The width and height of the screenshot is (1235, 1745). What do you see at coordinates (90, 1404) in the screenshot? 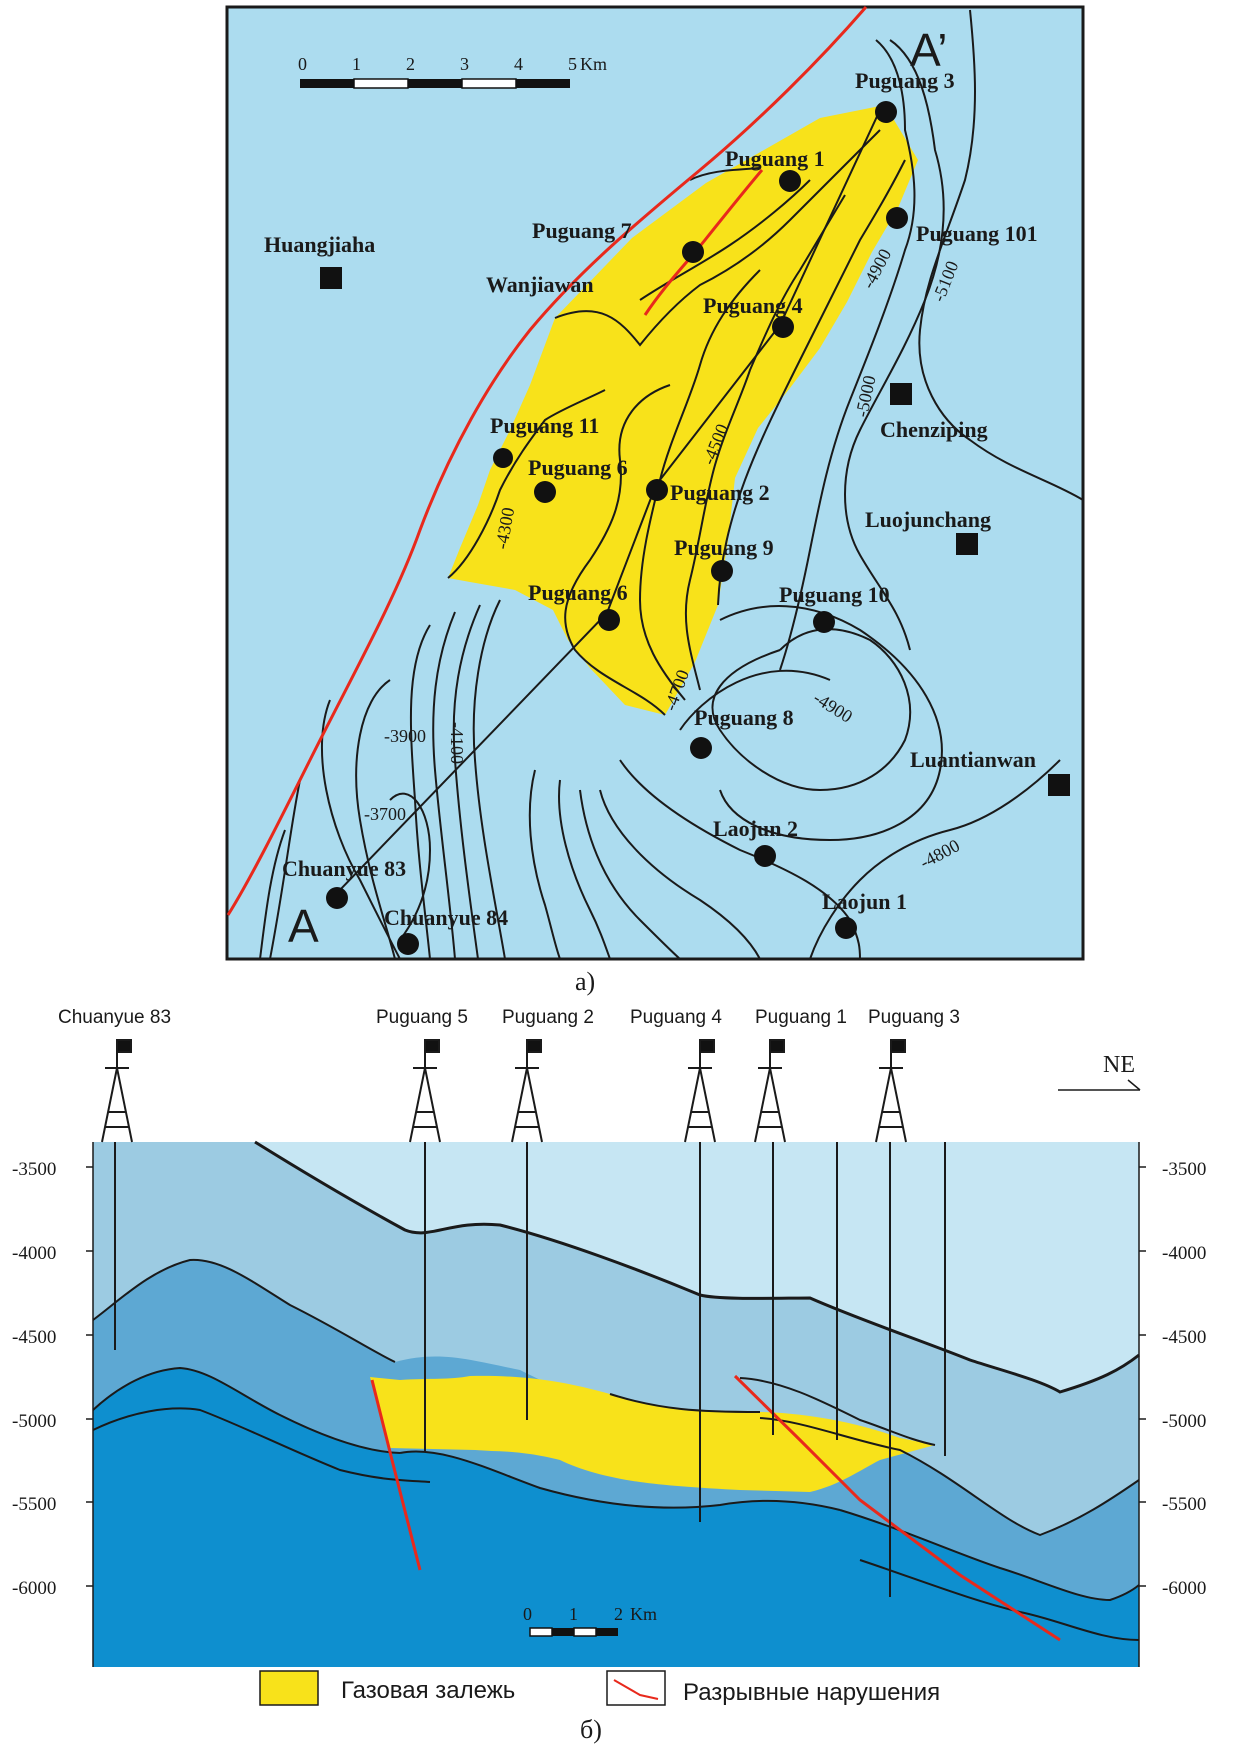
I see `y-axis-left` at bounding box center [90, 1404].